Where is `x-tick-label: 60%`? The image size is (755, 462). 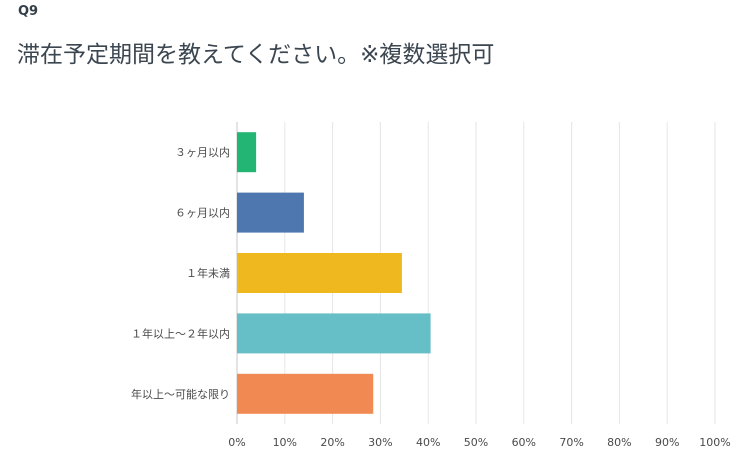 x-tick-label: 60% is located at coordinates (524, 442).